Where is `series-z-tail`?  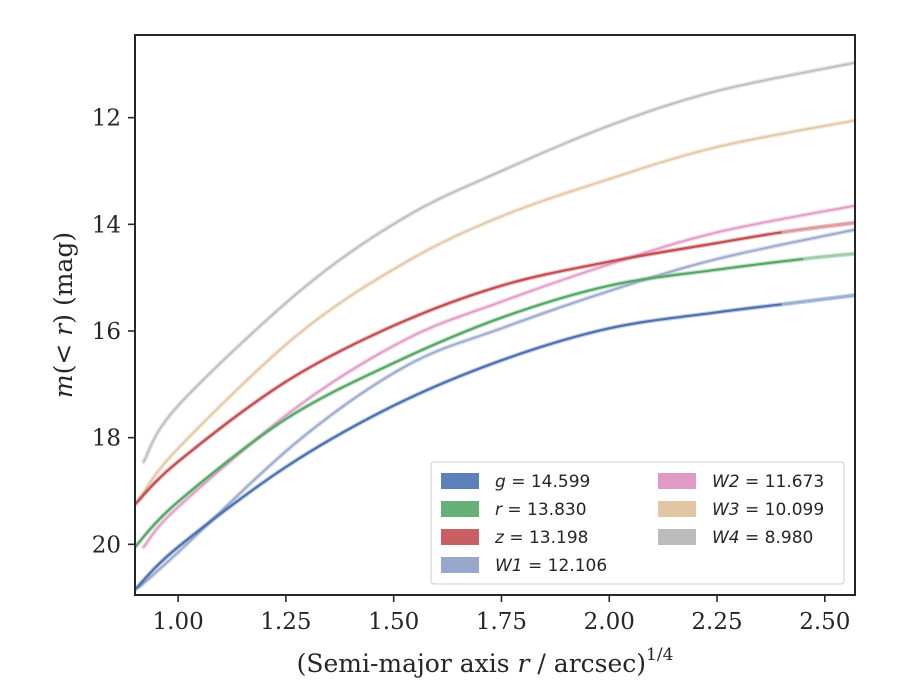 series-z-tail is located at coordinates (818, 227).